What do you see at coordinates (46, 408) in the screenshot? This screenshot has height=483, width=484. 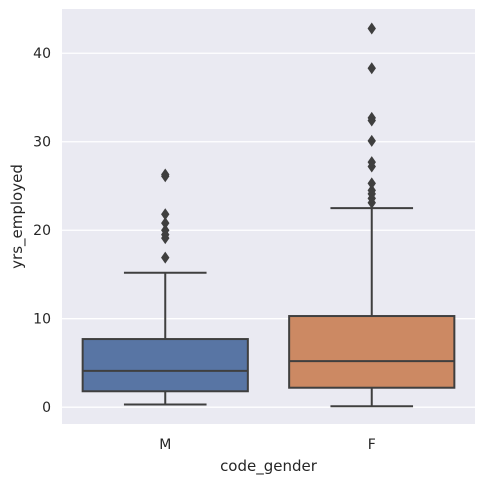 I see `y-tick-label: 0` at bounding box center [46, 408].